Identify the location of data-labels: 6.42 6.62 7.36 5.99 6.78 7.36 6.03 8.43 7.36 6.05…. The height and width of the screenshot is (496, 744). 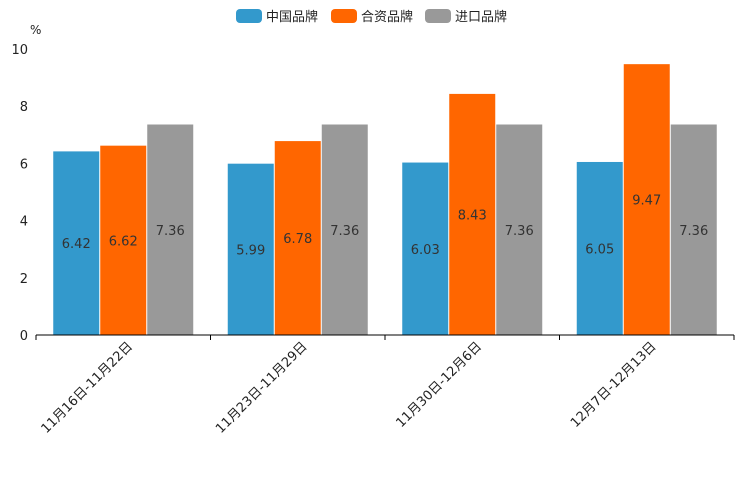
(385, 226).